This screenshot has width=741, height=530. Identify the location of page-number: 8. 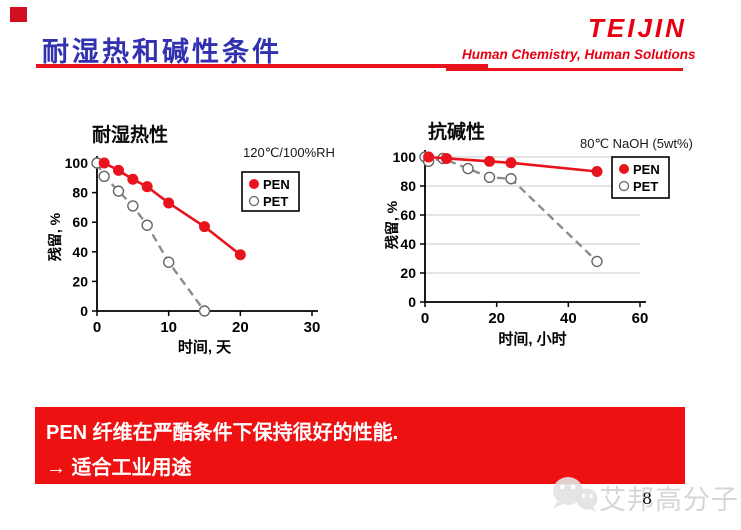
(647, 498).